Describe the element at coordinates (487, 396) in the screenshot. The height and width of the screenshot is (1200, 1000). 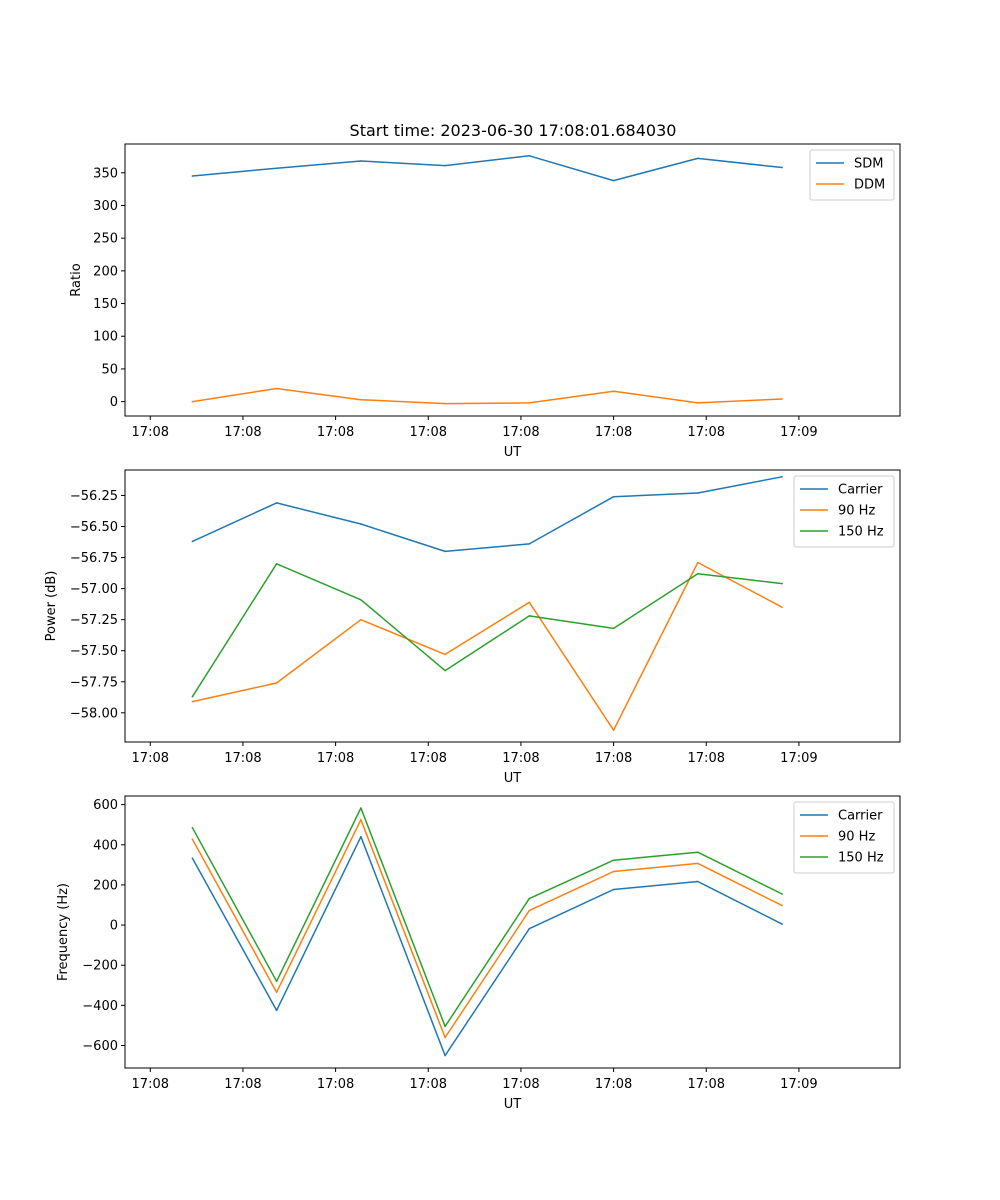
I see `series-line-ddm` at that location.